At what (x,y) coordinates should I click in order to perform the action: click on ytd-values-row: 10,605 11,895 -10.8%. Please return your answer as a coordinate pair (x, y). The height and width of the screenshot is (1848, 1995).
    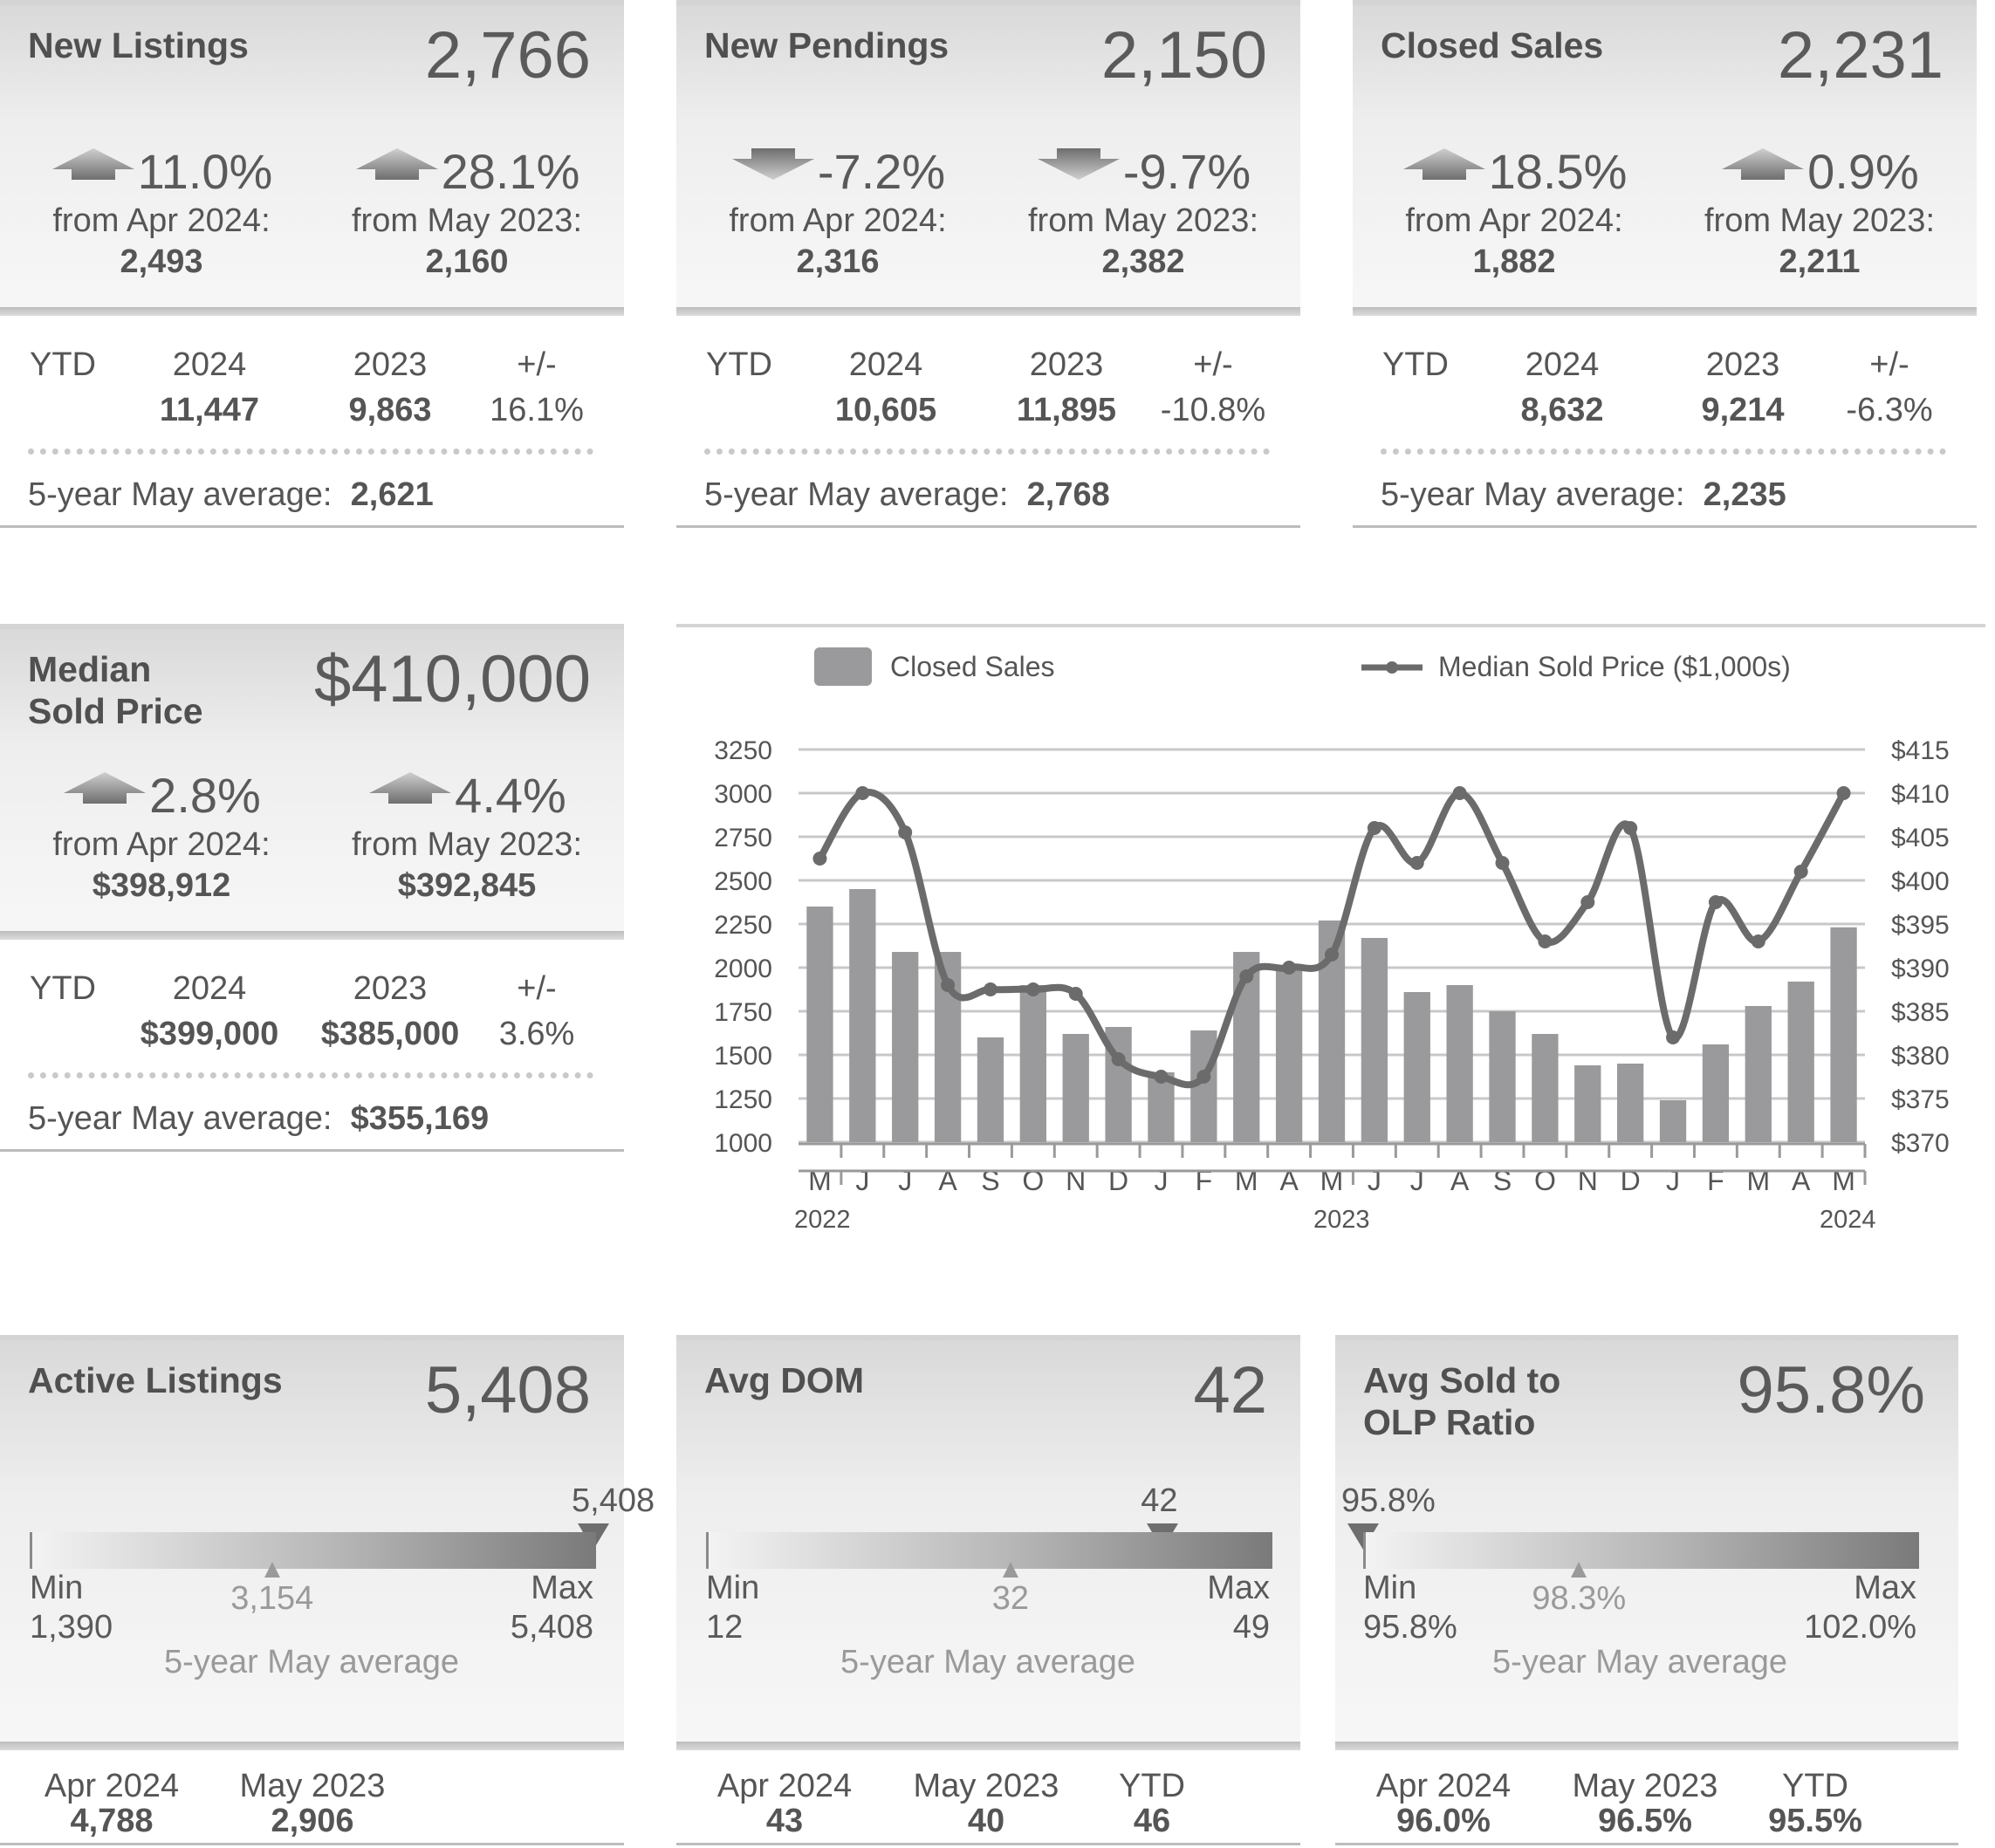
    Looking at the image, I should click on (988, 410).